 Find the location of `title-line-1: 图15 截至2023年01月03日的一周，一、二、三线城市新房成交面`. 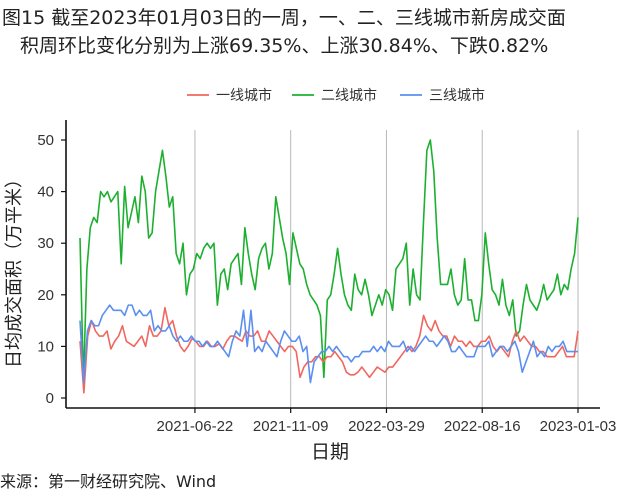

title-line-1: 图15 截至2023年01月03日的一周，一、二、三线城市新房成交面 is located at coordinates (284, 18).